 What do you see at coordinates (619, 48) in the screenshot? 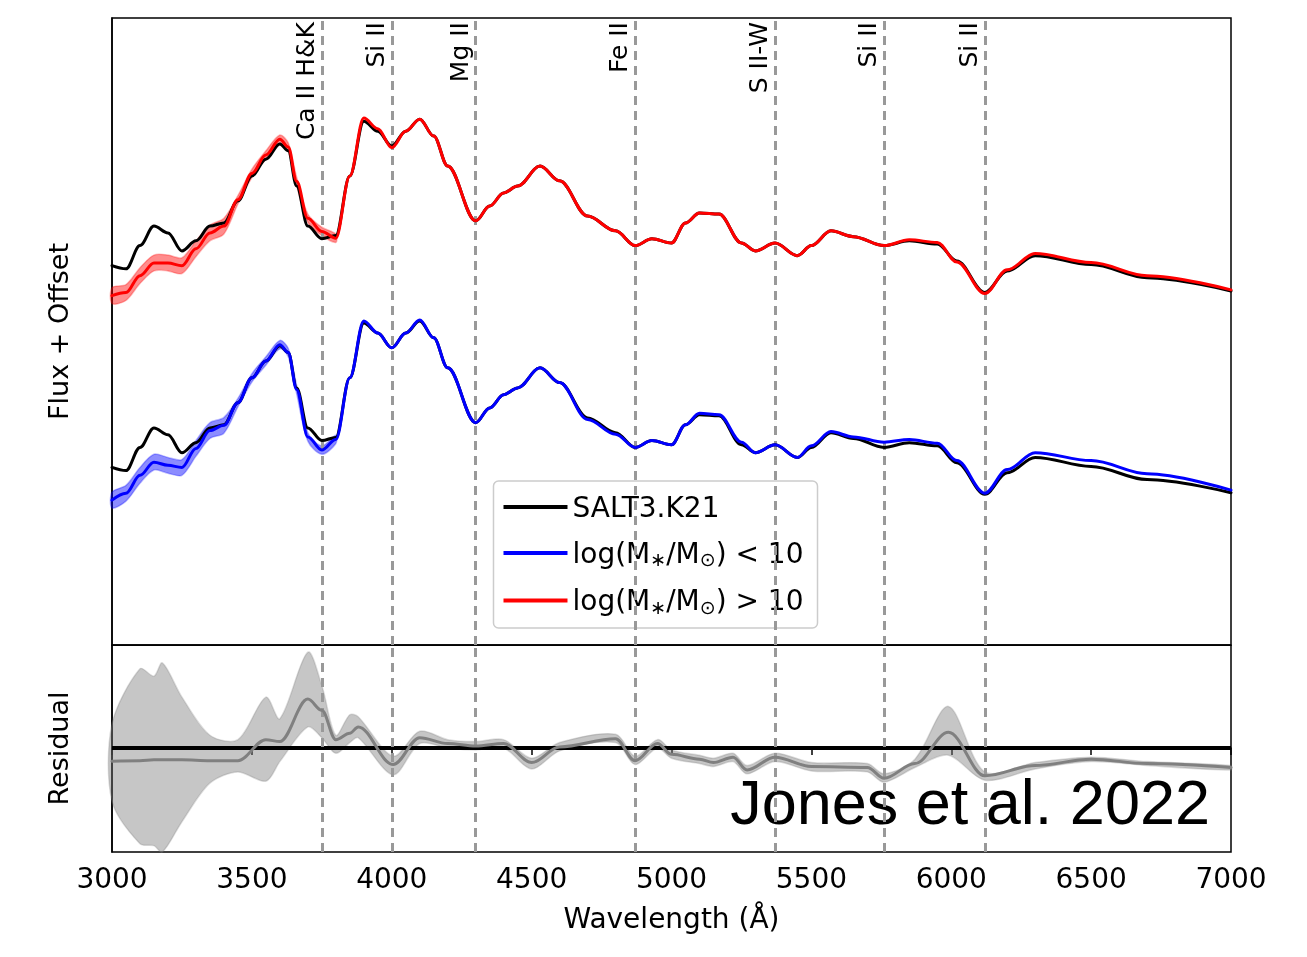
I see `ref-line-label: Fe II` at bounding box center [619, 48].